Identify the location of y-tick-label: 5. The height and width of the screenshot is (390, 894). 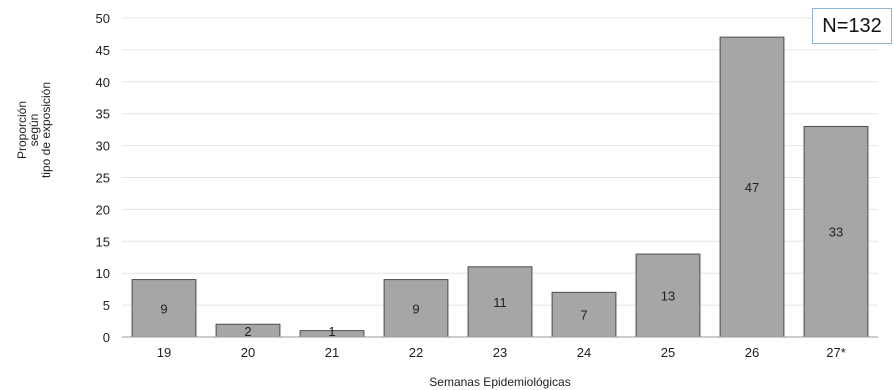
(106, 305).